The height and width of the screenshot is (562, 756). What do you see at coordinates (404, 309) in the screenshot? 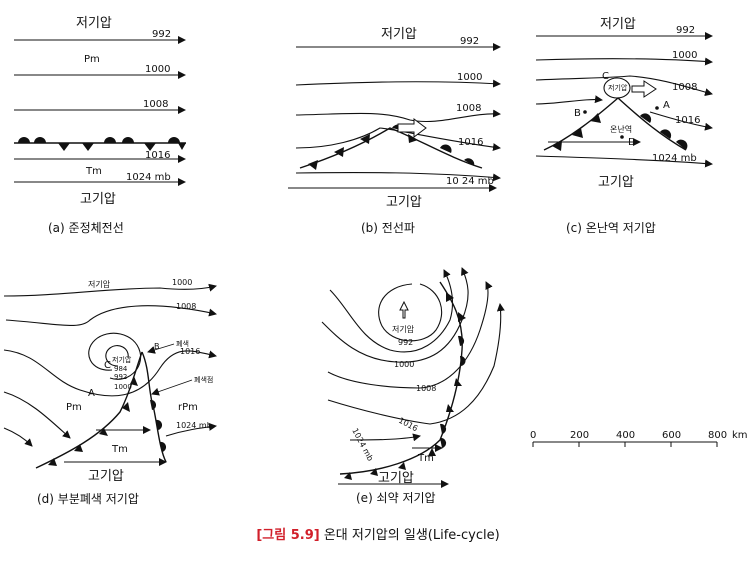
I see `panel-e-movement-arrow` at bounding box center [404, 309].